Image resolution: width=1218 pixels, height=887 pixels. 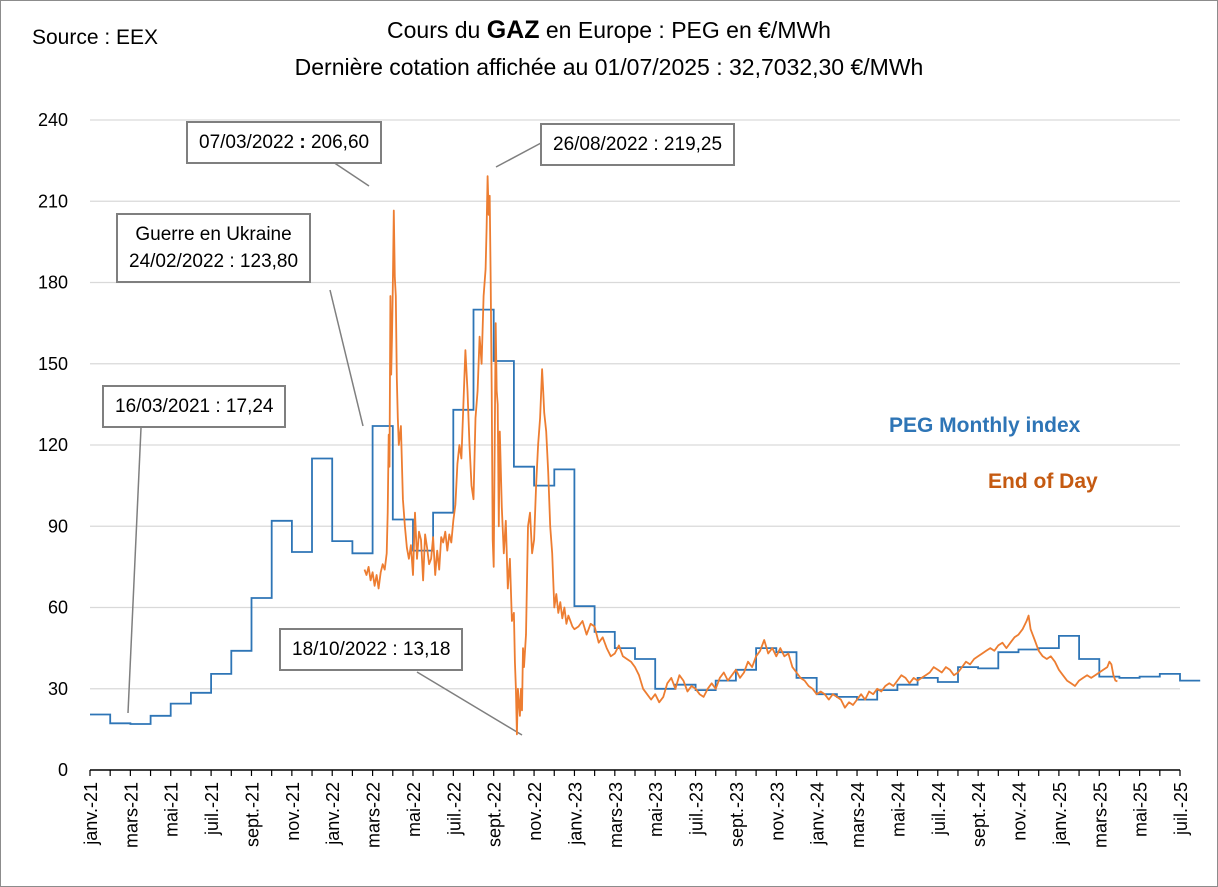 What do you see at coordinates (212, 809) in the screenshot?
I see `x-tick-label-juil.-21: juil.-21` at bounding box center [212, 809].